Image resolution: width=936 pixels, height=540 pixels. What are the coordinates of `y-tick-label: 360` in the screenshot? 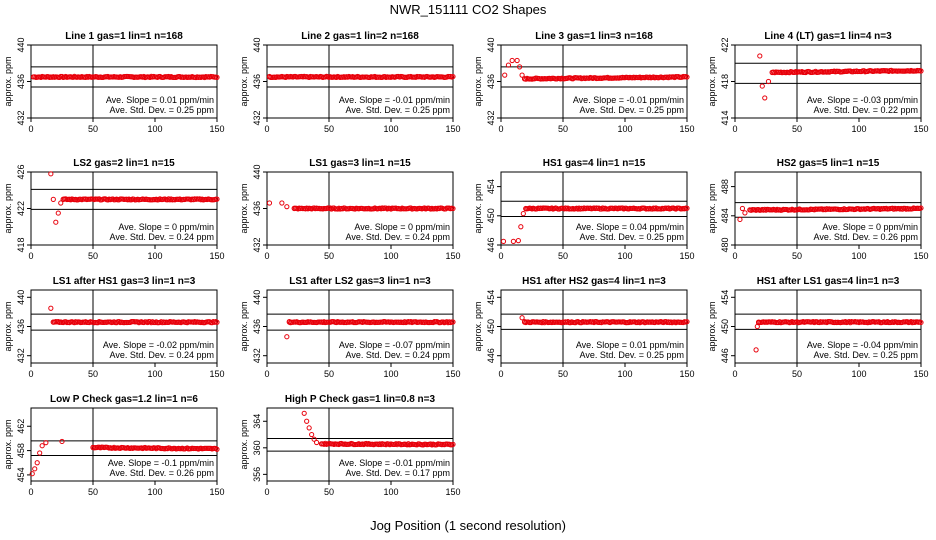 It's located at (257, 447).